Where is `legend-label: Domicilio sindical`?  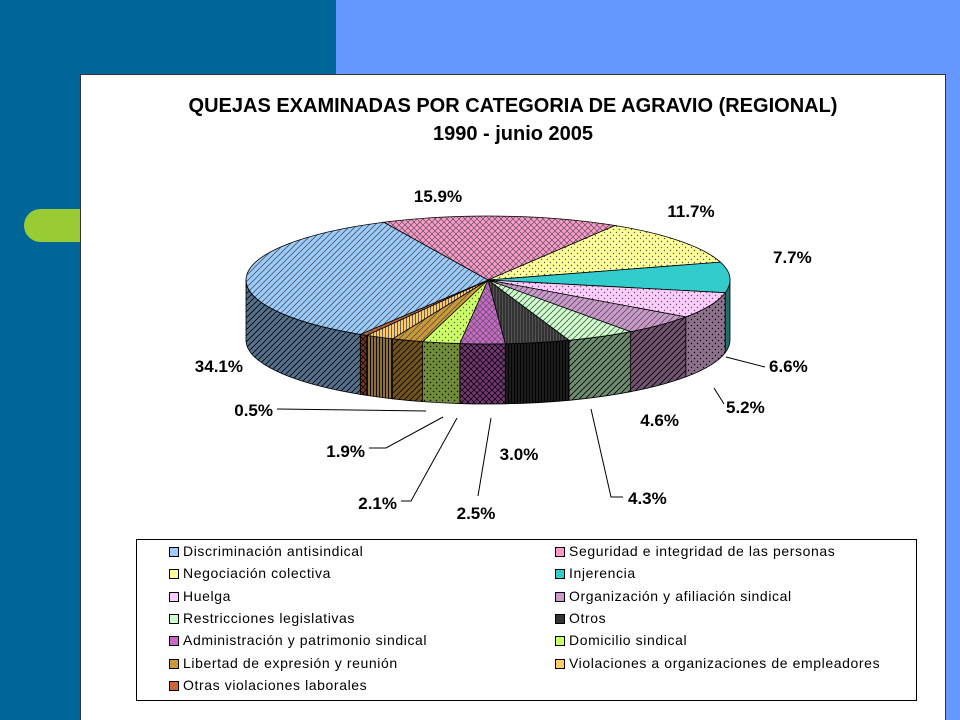
legend-label: Domicilio sindical is located at coordinates (628, 640).